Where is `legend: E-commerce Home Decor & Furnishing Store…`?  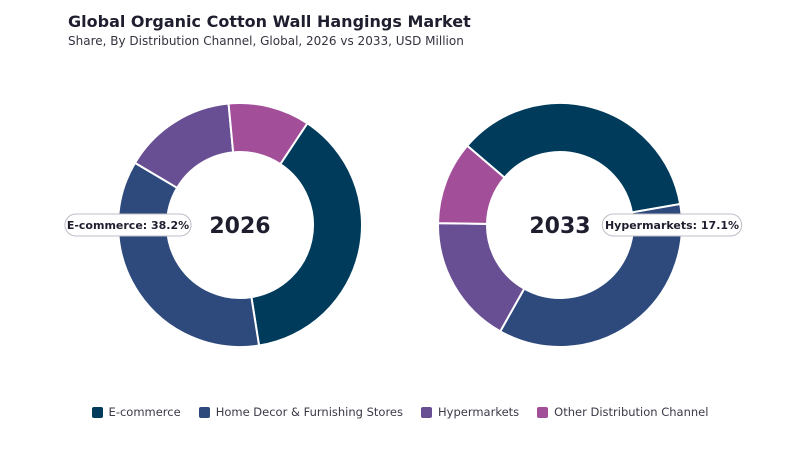
legend: E-commerce Home Decor & Furnishing Store… is located at coordinates (400, 412).